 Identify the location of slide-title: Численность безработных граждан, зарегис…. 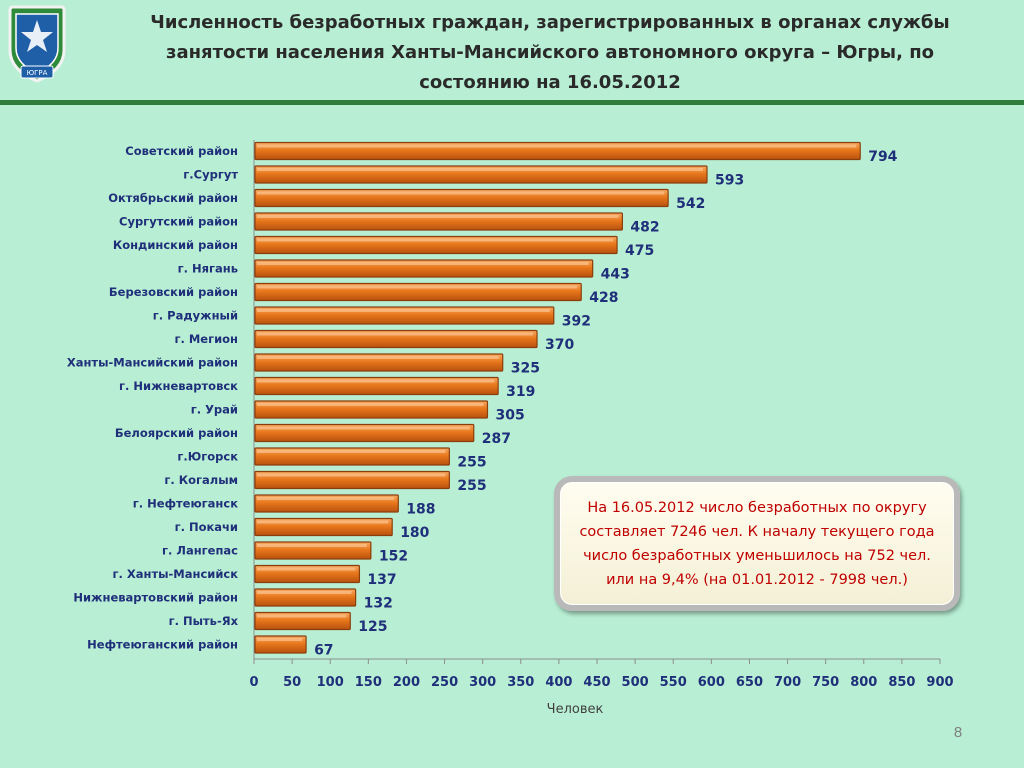
(550, 52).